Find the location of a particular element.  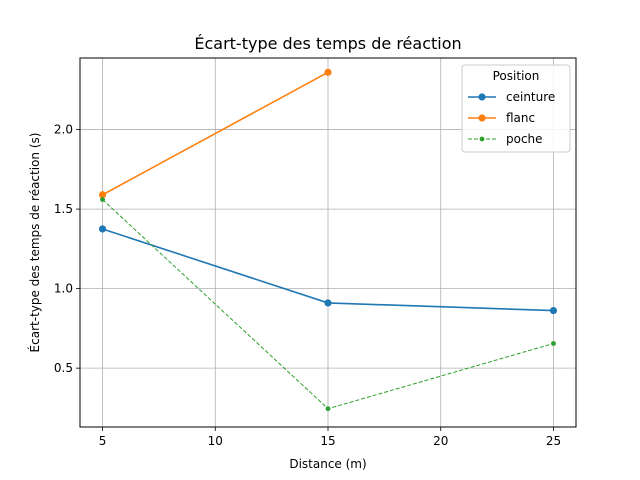

y-tick-label: 1.5 is located at coordinates (63, 209).